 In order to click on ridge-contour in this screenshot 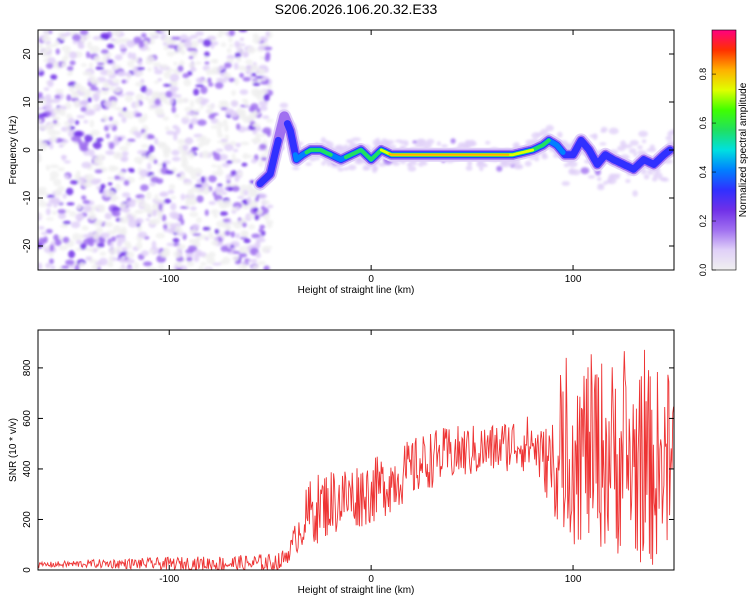, I will do `click(269, 162)`.